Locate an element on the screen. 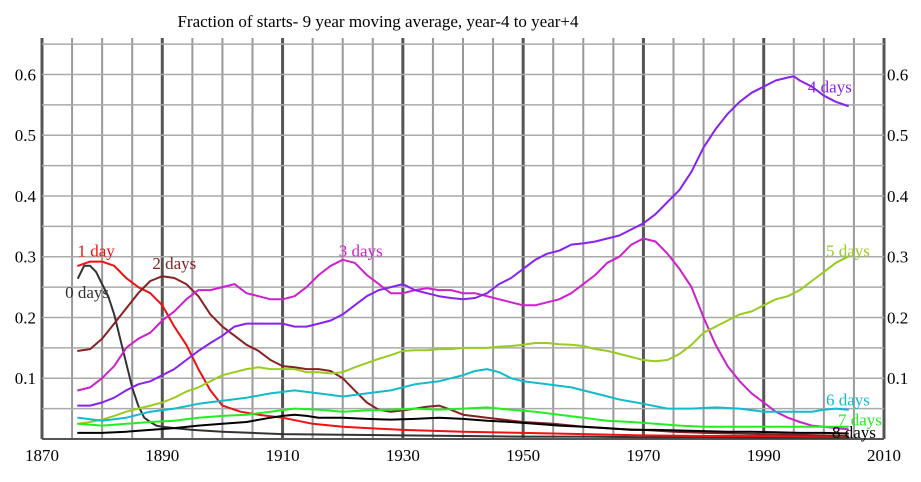 Image resolution: width=921 pixels, height=482 pixels. series-label-3-days: 3 days is located at coordinates (361, 251).